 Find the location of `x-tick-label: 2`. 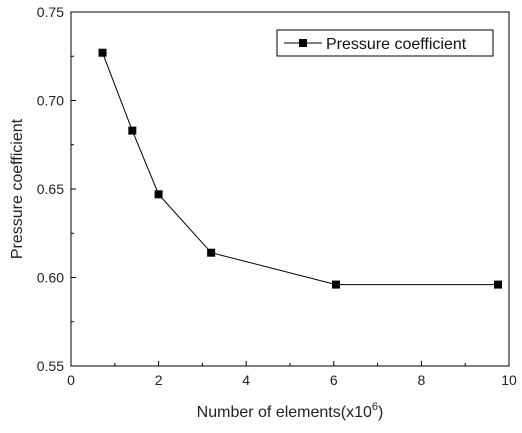

x-tick-label: 2 is located at coordinates (159, 380).